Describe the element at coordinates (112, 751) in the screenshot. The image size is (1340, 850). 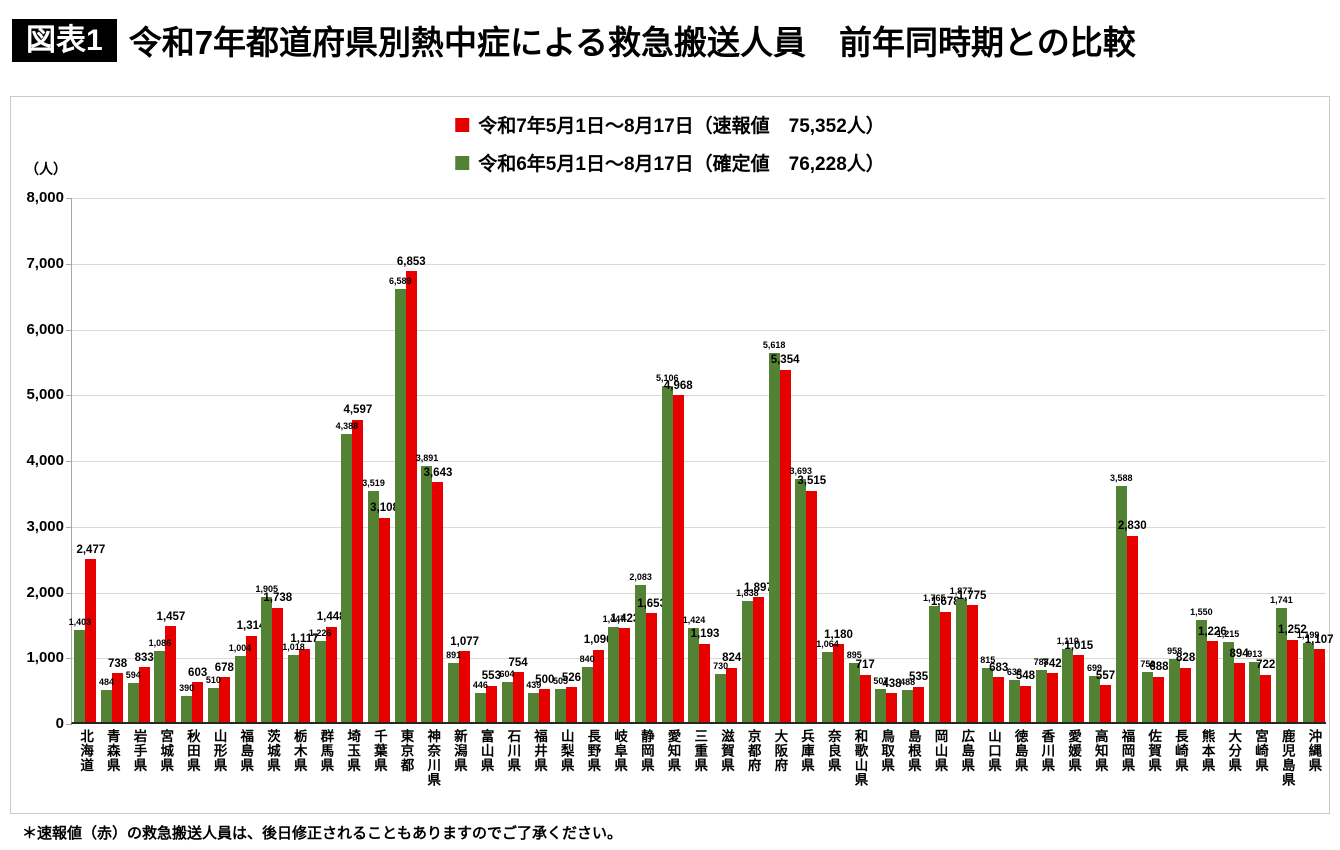
I see `x-axis-label: 青森県` at that location.